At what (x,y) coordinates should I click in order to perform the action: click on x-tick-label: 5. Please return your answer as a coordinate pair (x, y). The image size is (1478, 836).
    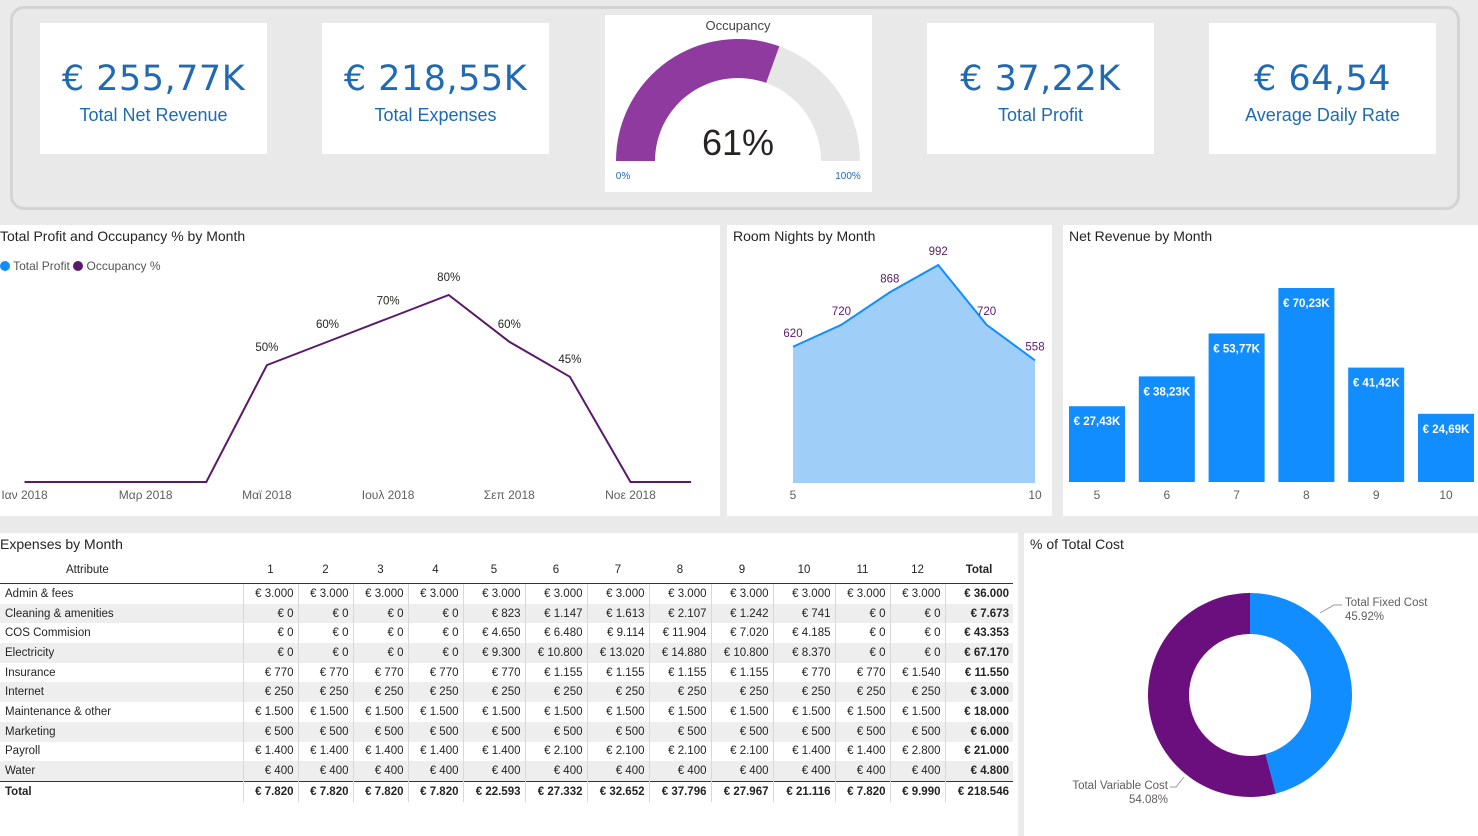
    Looking at the image, I should click on (1097, 495).